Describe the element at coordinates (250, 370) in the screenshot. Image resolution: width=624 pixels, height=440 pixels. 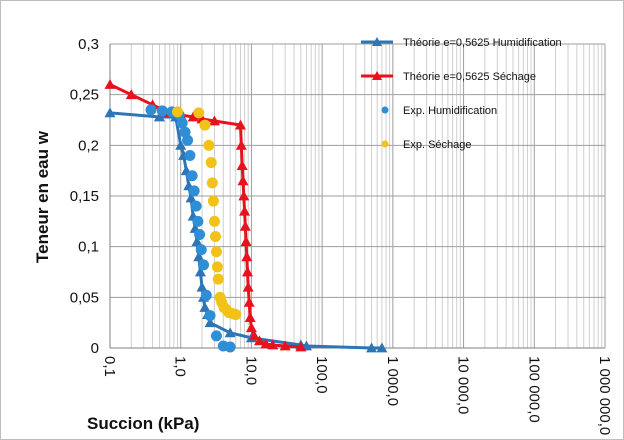
I see `x-tick-label: 10,0` at that location.